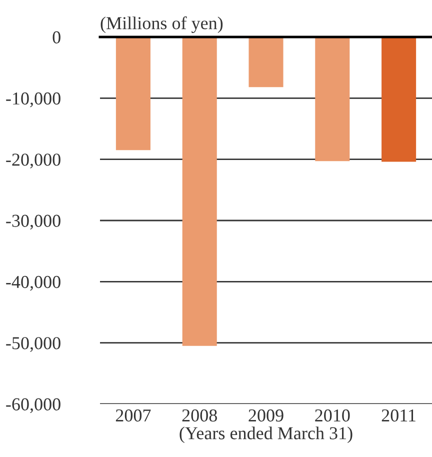 The image size is (432, 457). I want to click on y-tick-label: 0, so click(56, 37).